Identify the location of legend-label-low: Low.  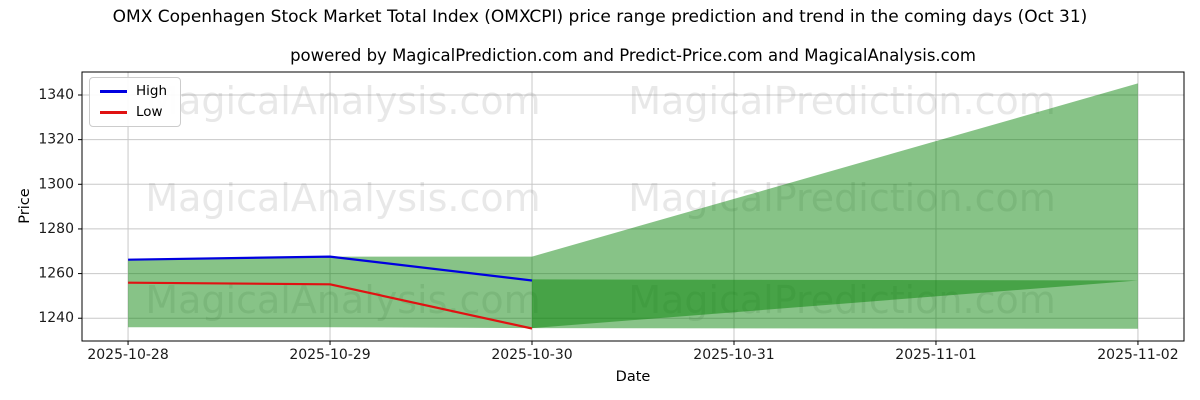
(149, 111).